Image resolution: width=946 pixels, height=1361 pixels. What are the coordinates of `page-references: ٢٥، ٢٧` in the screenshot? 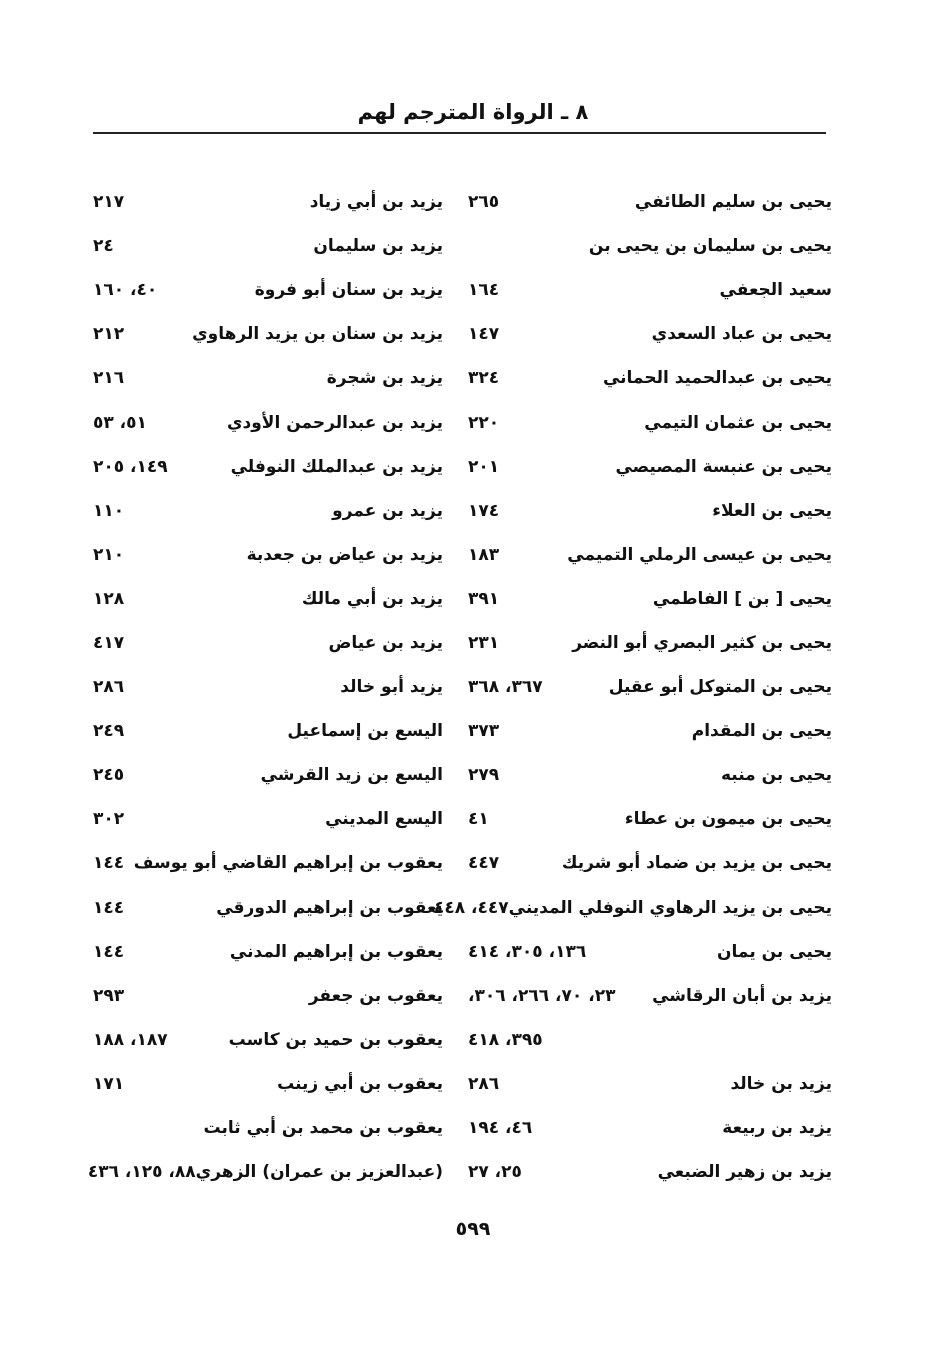 It's located at (495, 1172).